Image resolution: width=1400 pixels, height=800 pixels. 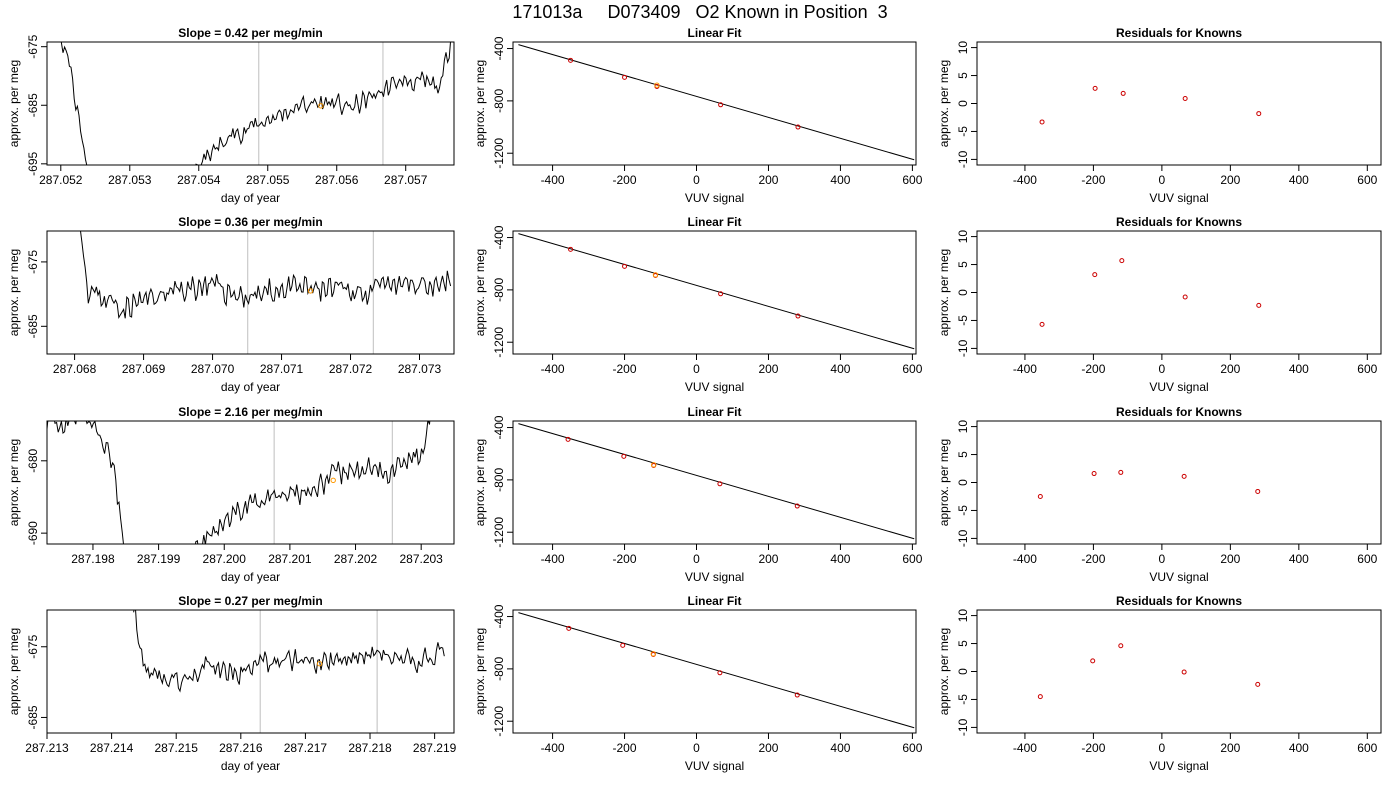 What do you see at coordinates (33, 533) in the screenshot?
I see `y-tick-label: -690` at bounding box center [33, 533].